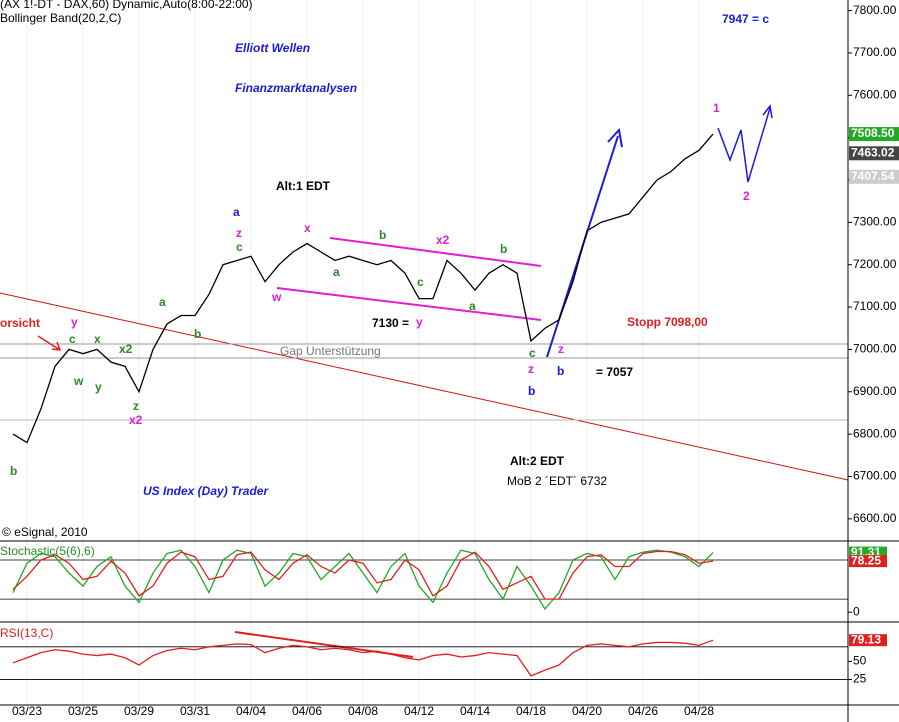 The image size is (899, 722). What do you see at coordinates (83, 711) in the screenshot?
I see `x-tick-label: 03/25` at bounding box center [83, 711].